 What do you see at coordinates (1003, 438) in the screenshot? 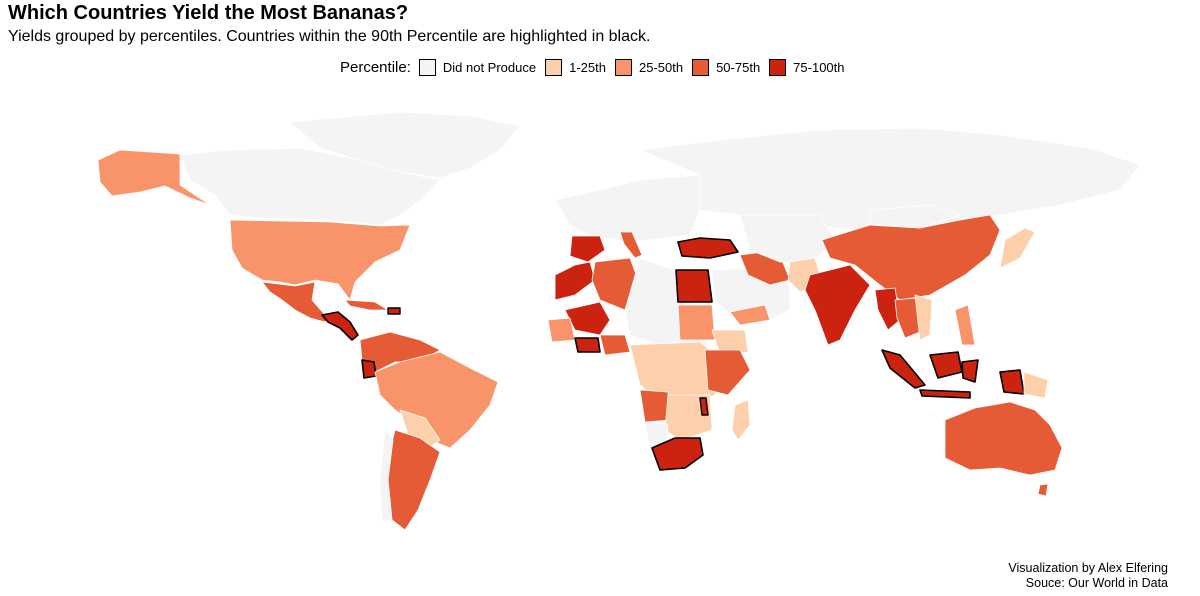
I see `region-australia` at bounding box center [1003, 438].